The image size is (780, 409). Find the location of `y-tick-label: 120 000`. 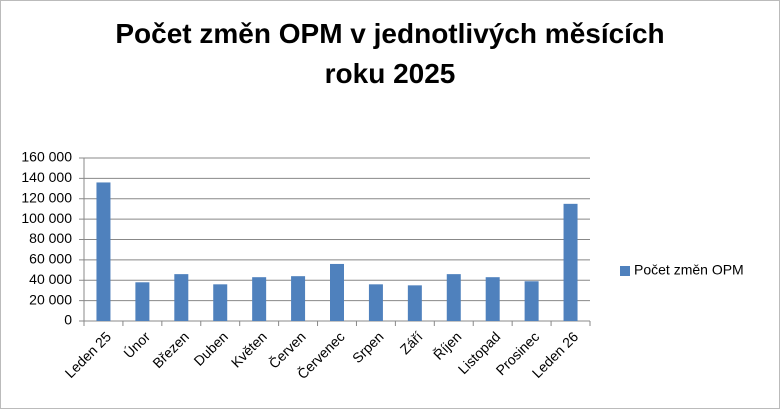

y-tick-label: 120 000 is located at coordinates (46, 197).